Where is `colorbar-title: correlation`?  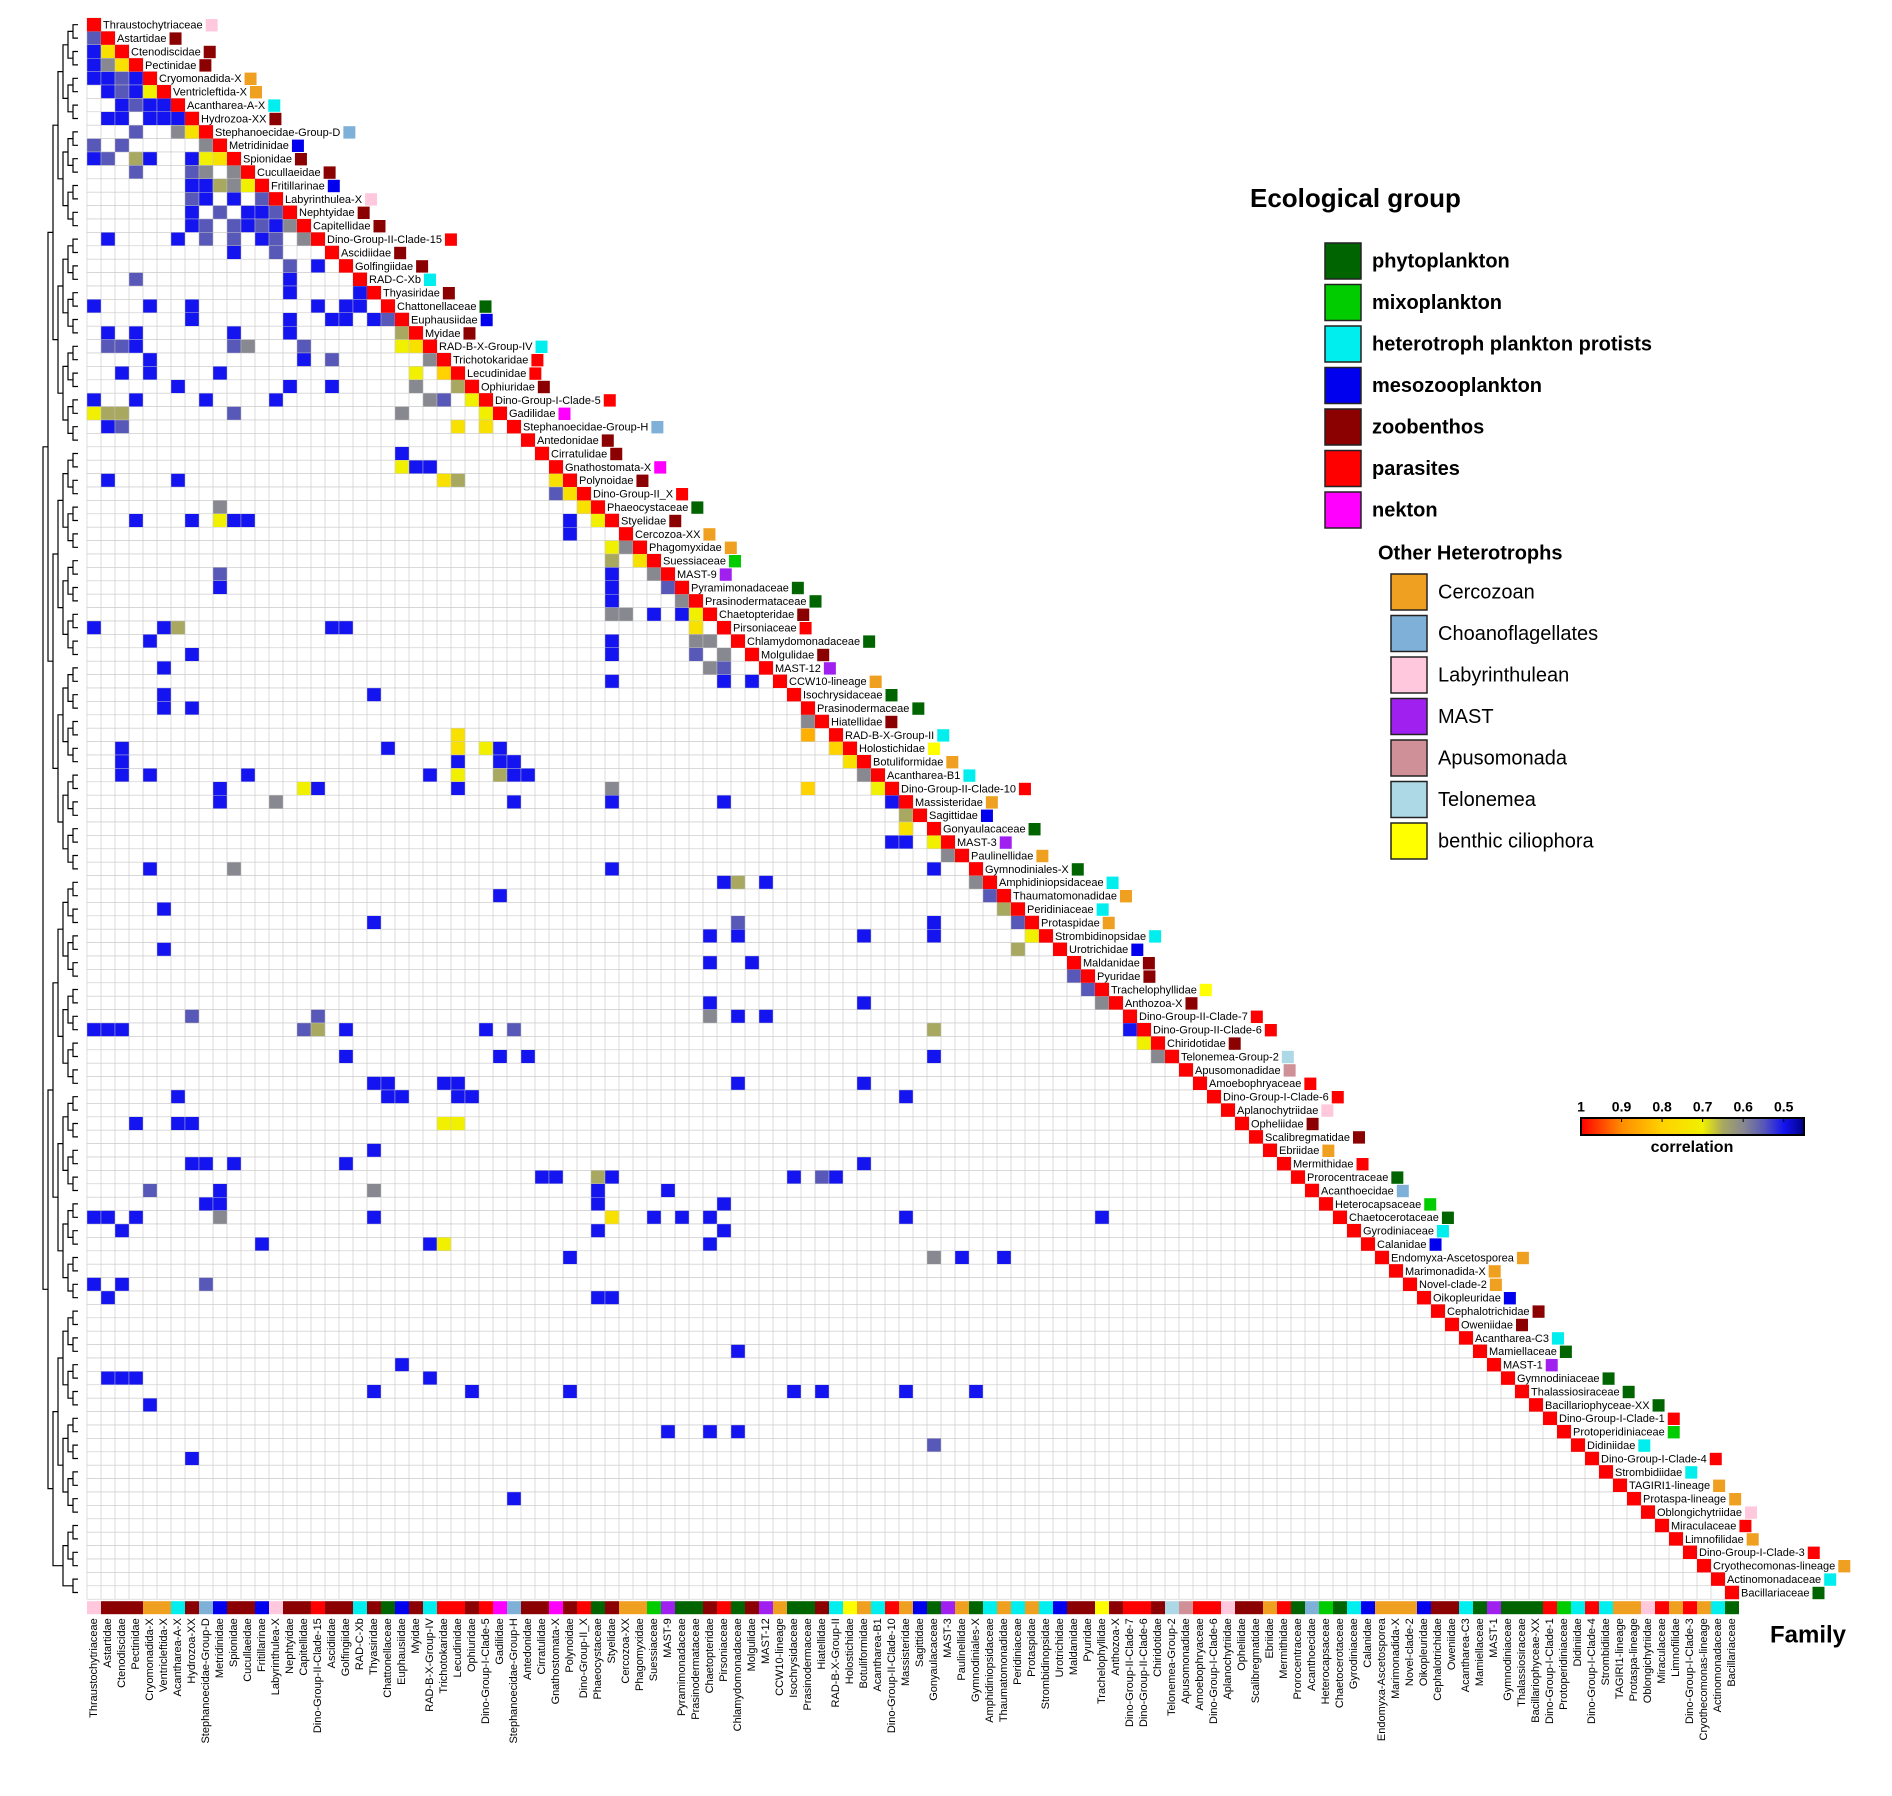 colorbar-title: correlation is located at coordinates (1692, 1147).